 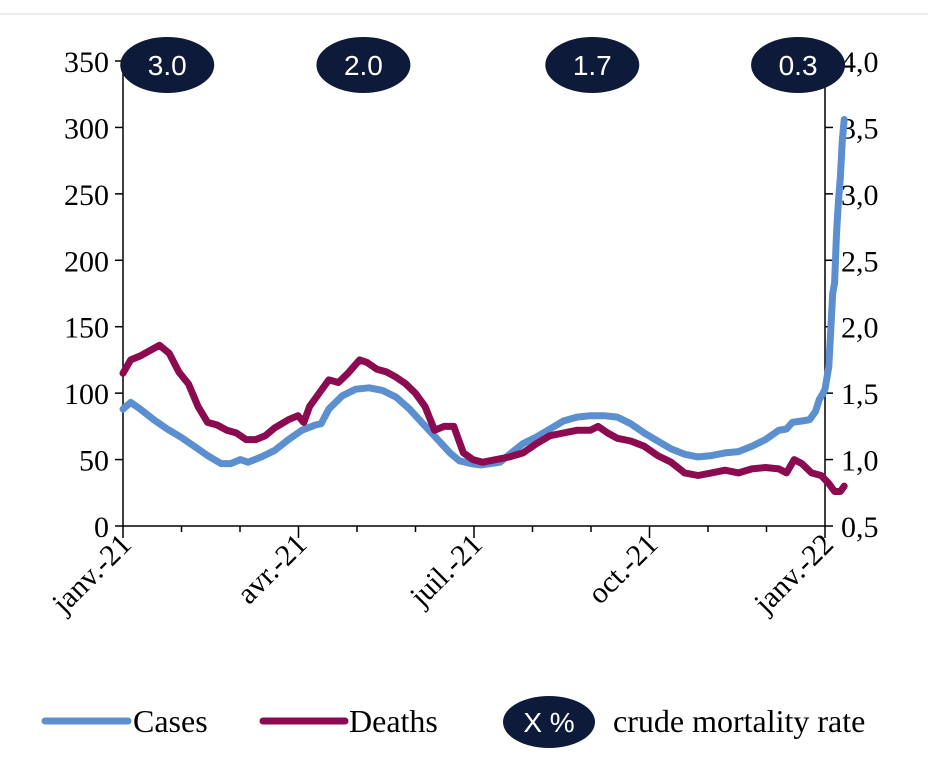 I want to click on x-tick-label: juil.-21, so click(x=446, y=571).